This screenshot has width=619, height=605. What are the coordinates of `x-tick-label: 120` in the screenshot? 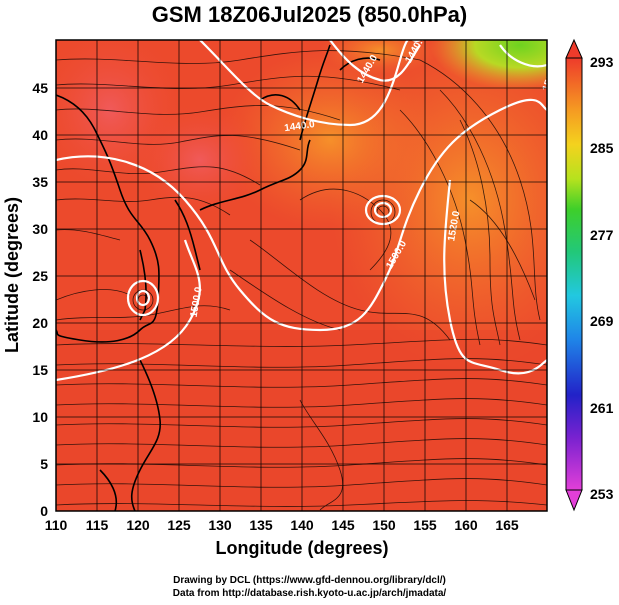 It's located at (138, 525).